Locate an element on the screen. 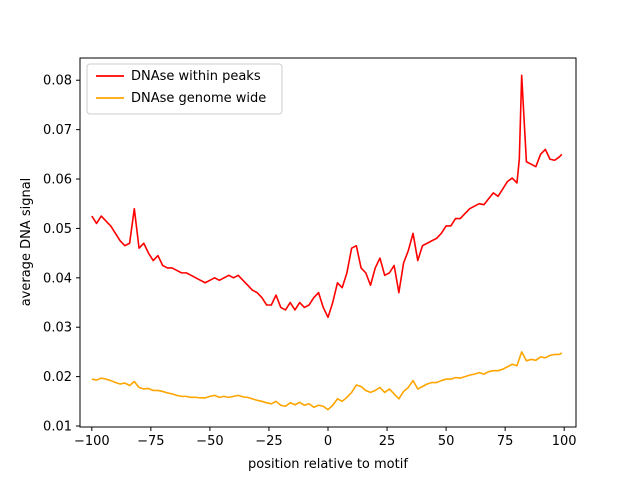 Image resolution: width=640 pixels, height=480 pixels. y-tick-label: 0.01 is located at coordinates (57, 427).